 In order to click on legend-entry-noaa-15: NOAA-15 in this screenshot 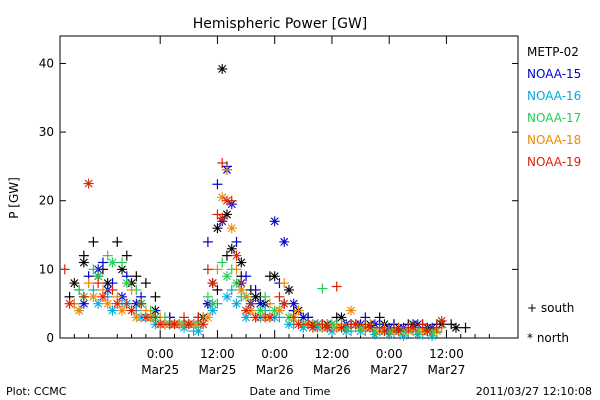, I will do `click(554, 74)`.